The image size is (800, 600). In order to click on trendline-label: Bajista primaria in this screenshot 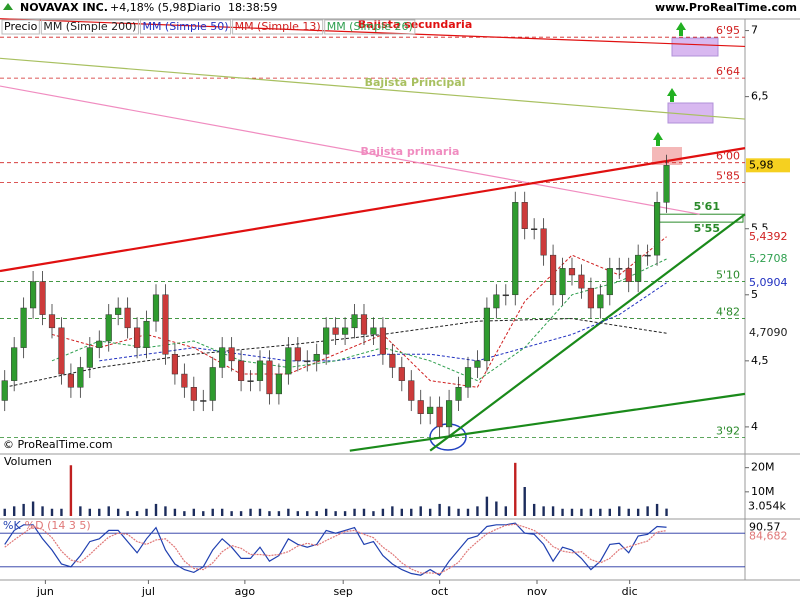, I will do `click(410, 151)`.